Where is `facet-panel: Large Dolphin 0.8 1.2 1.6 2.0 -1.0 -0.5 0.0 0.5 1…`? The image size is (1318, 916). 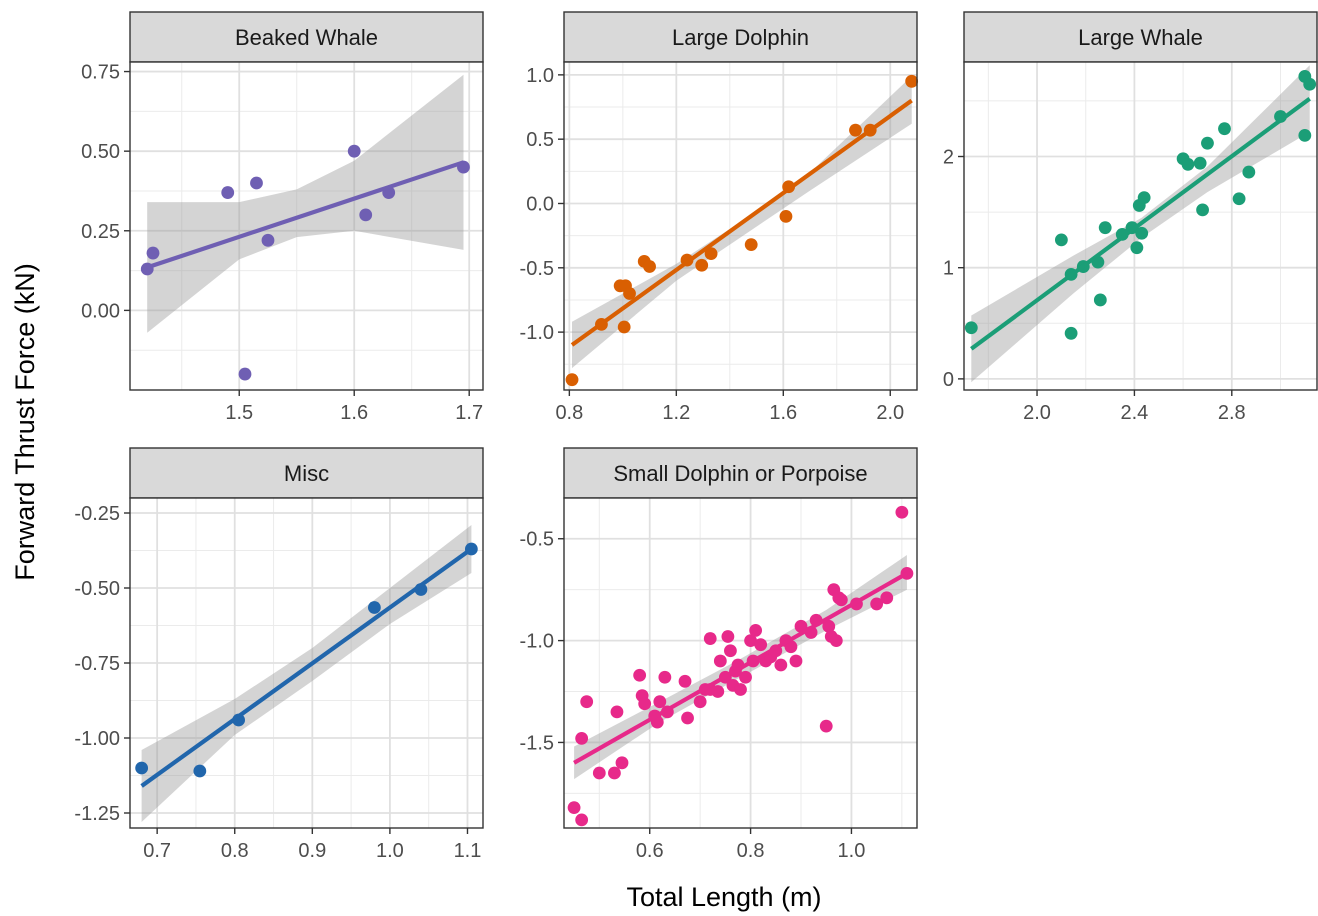
facet-panel: Large Dolphin 0.8 1.2 1.6 2.0 -1.0 -0.5 0.0 0.5 1… is located at coordinates (719, 217).